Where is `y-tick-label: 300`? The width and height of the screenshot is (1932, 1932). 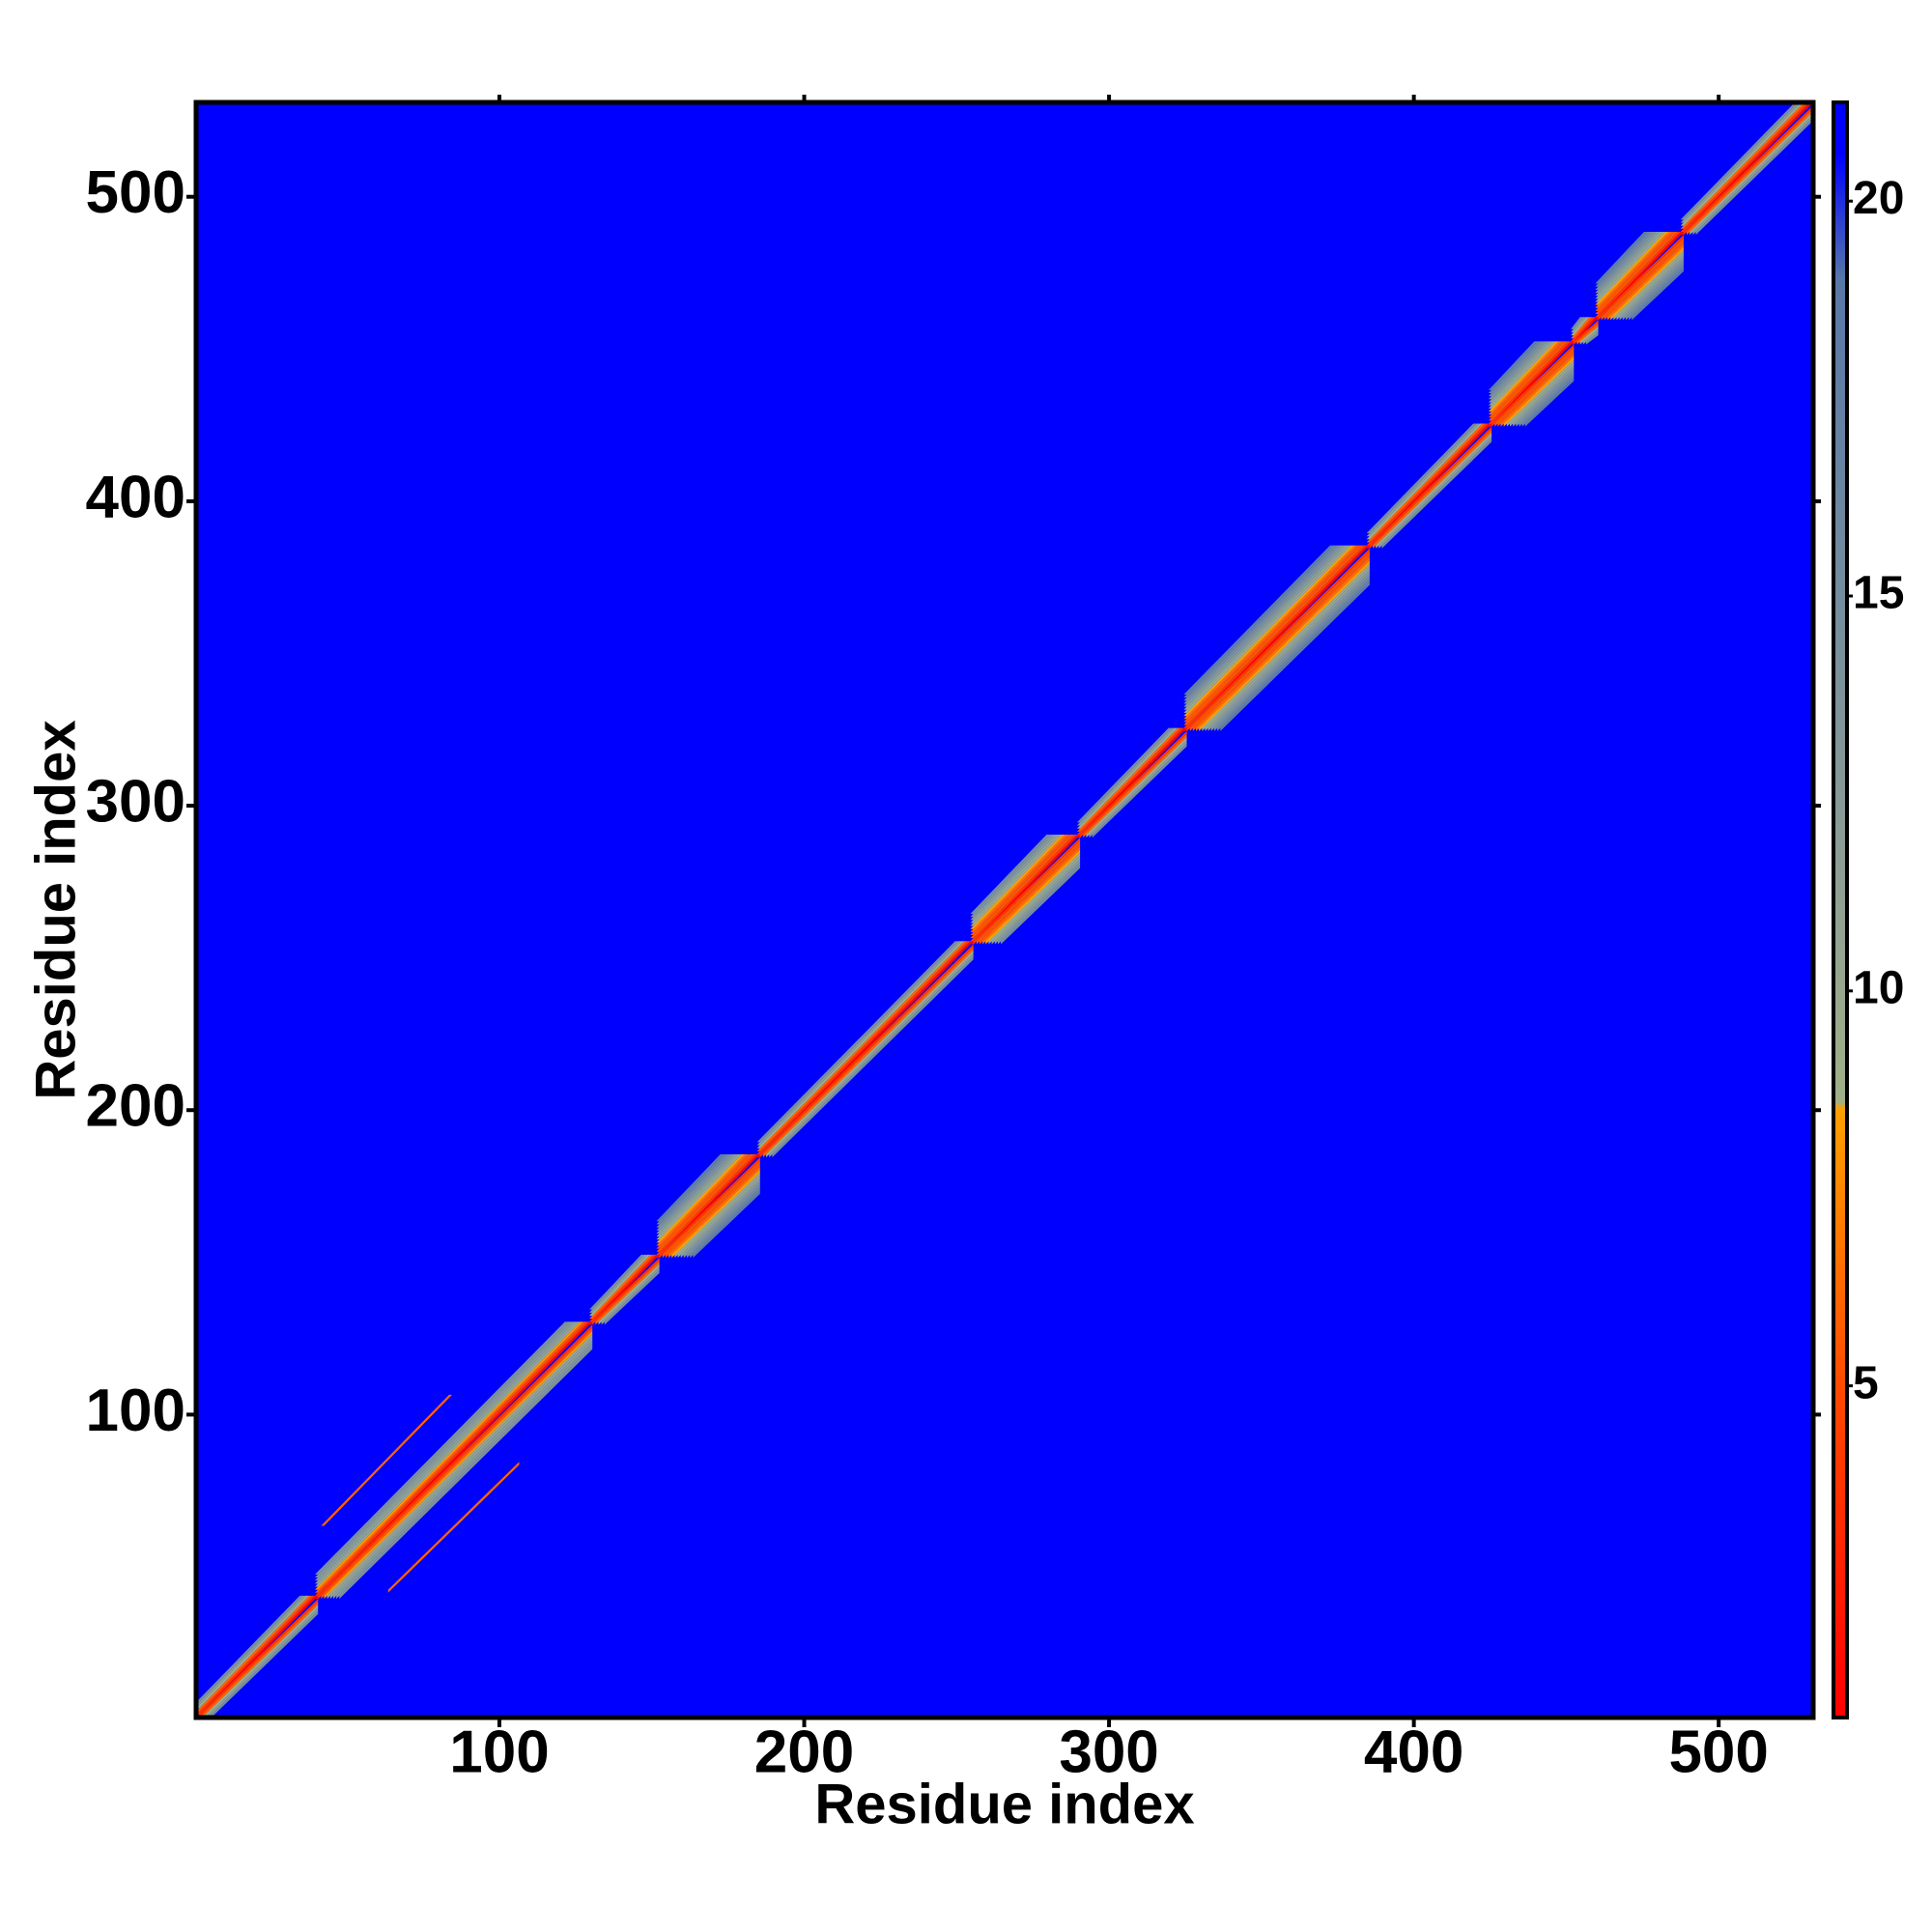 y-tick-label: 300 is located at coordinates (135, 801).